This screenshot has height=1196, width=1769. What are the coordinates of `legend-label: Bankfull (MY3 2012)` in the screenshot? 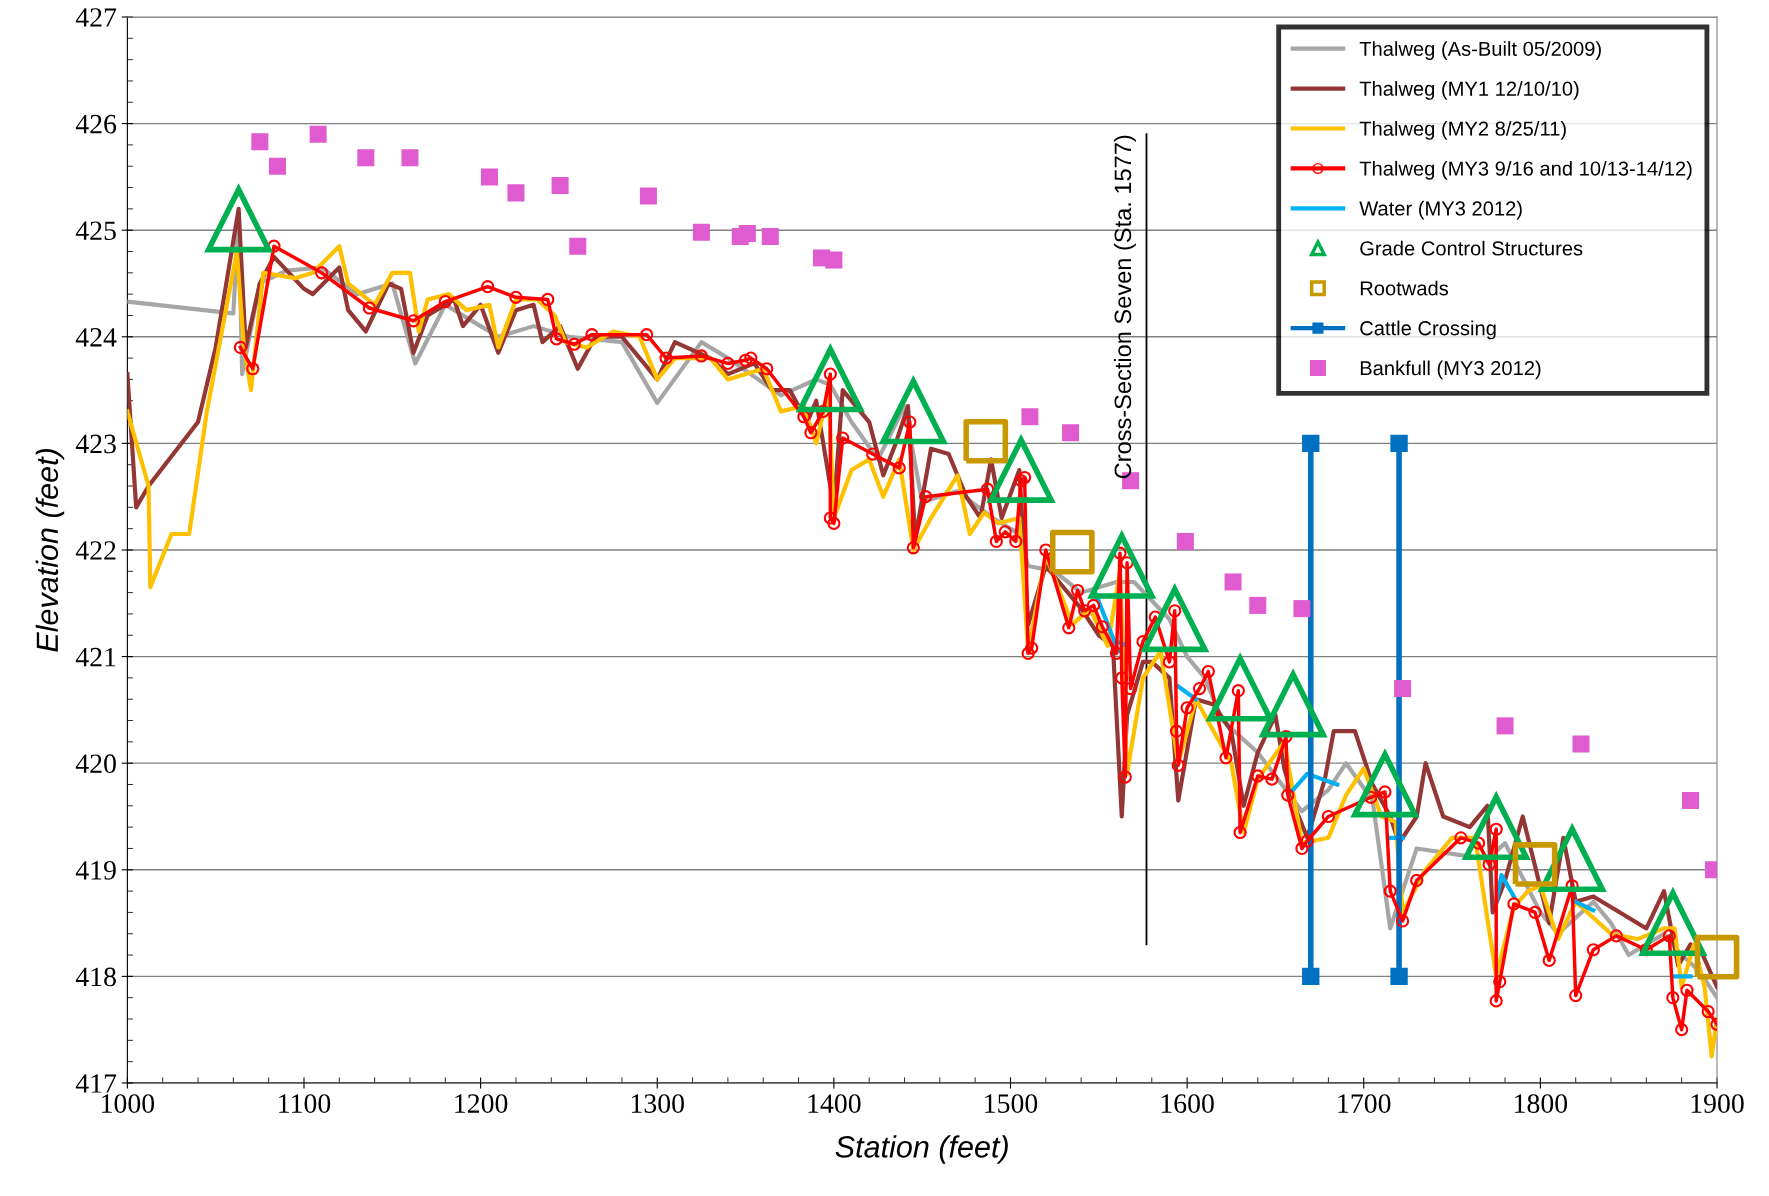 It's located at (1450, 370).